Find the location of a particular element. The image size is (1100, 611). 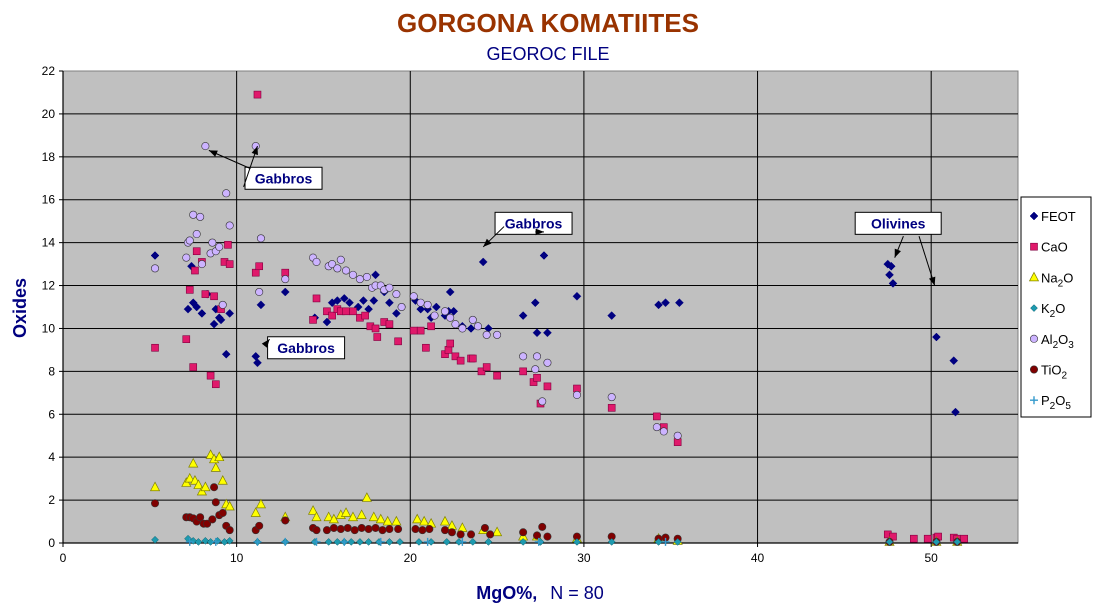

y-tick-label: 18 is located at coordinates (49, 157).